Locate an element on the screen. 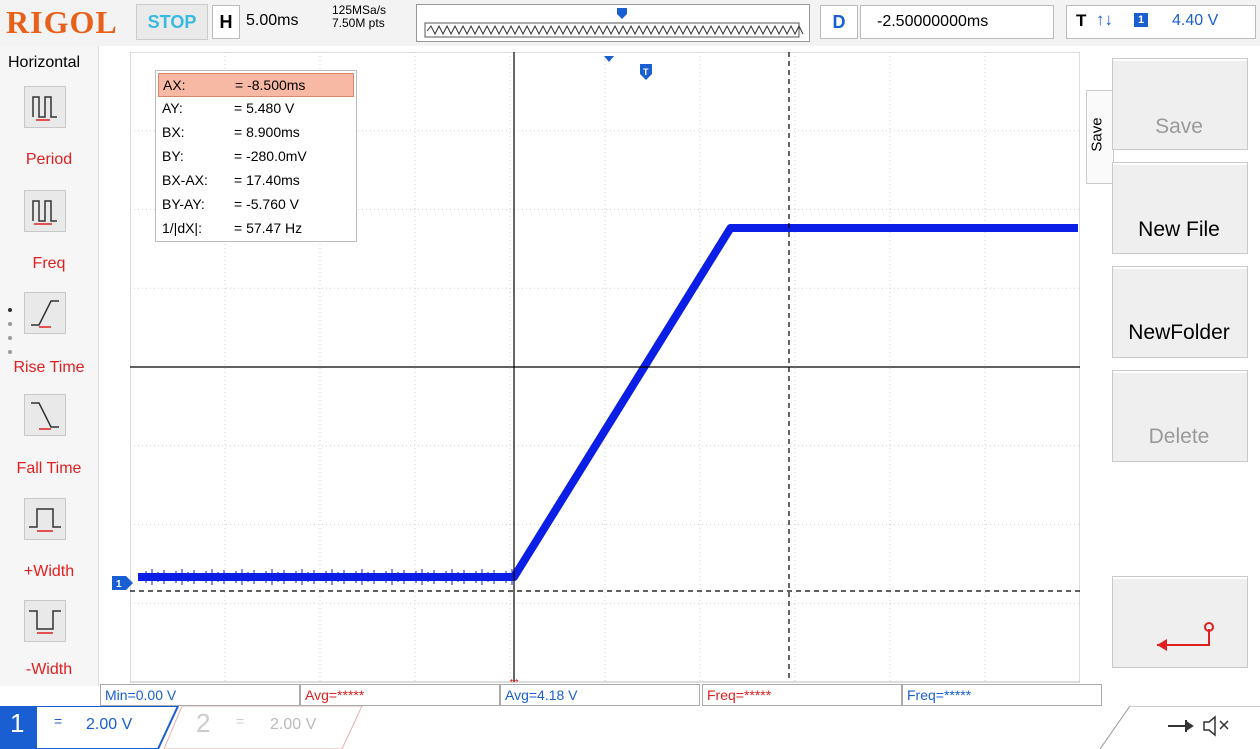 The width and height of the screenshot is (1260, 749). channel1-scale: 2.00 V is located at coordinates (109, 724).